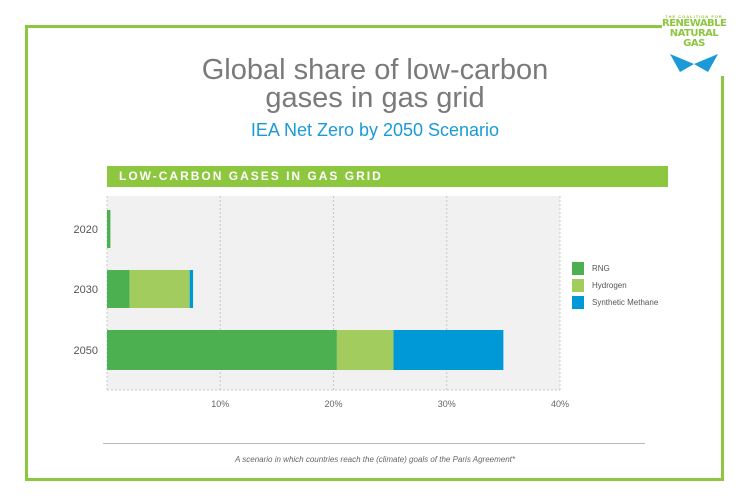 The width and height of the screenshot is (750, 500). What do you see at coordinates (222, 350) in the screenshot?
I see `bar-segment-rng-2050` at bounding box center [222, 350].